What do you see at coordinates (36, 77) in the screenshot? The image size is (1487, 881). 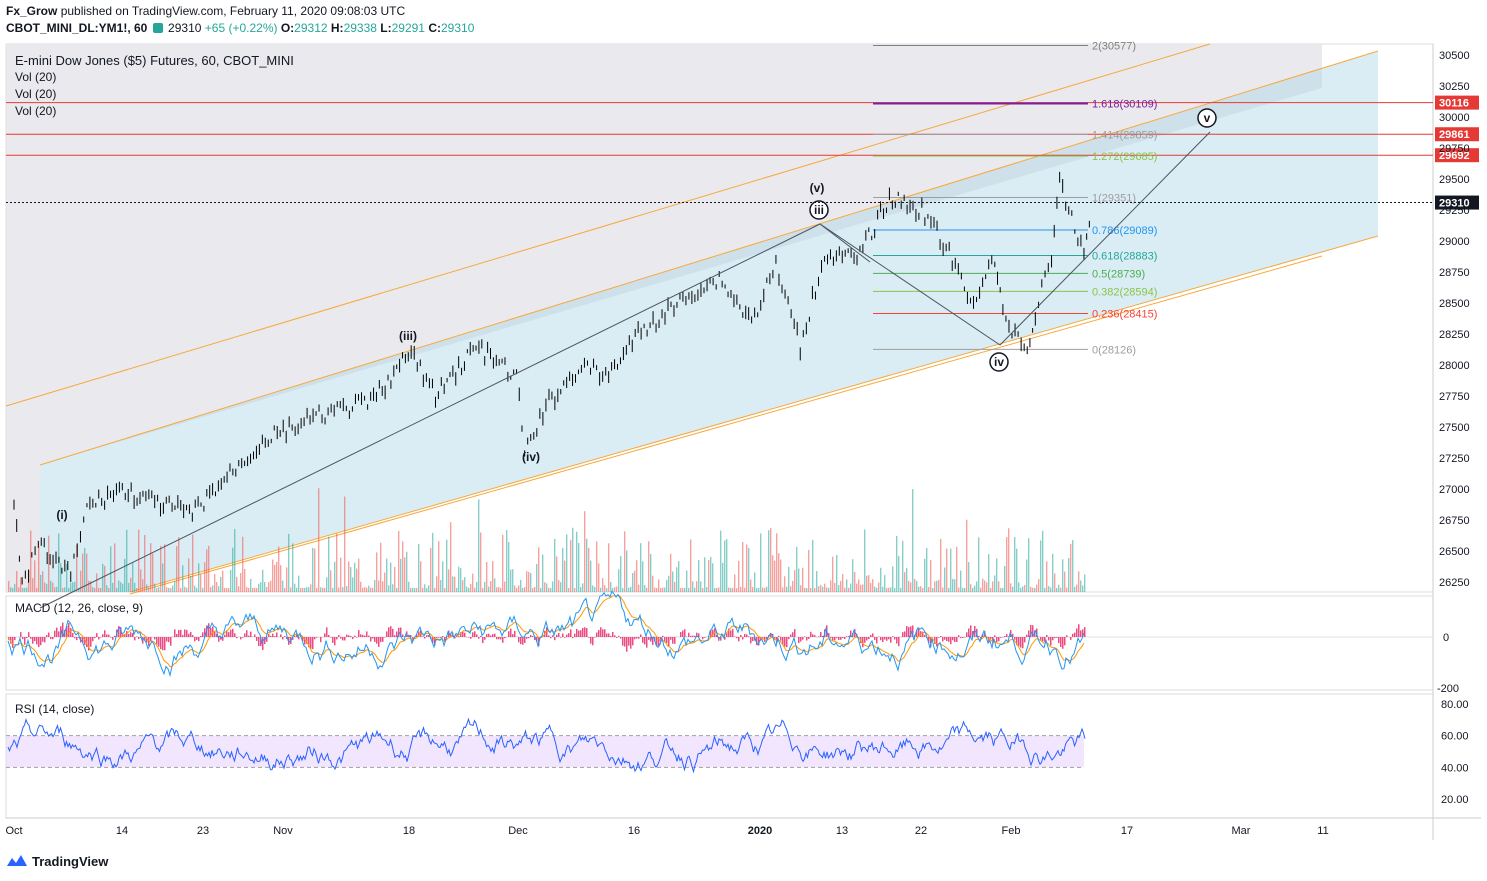 I see `legend-vol-1: Vol (20)` at bounding box center [36, 77].